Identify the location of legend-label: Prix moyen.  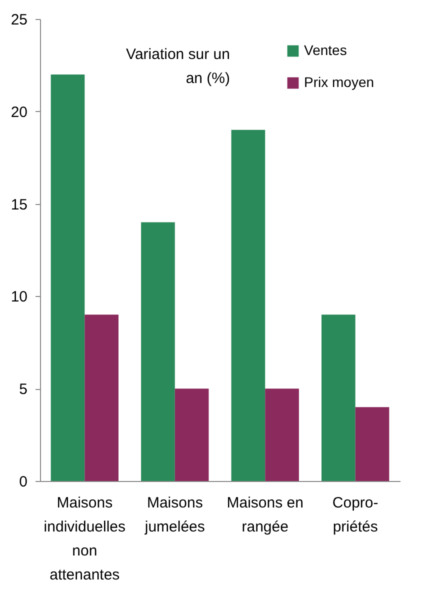
(339, 82).